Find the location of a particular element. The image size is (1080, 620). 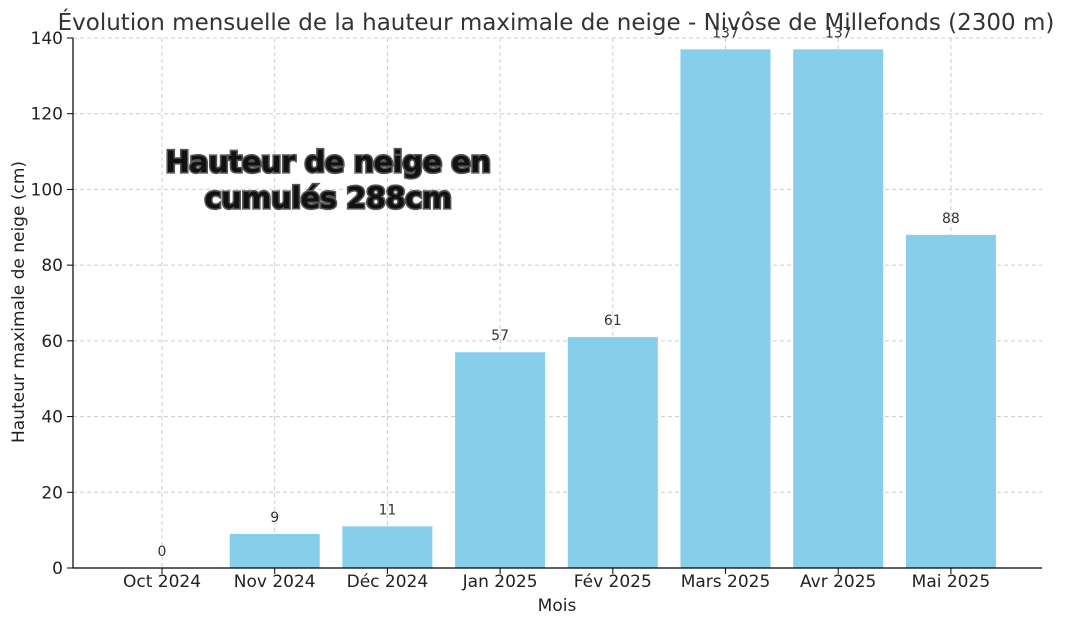

x-tick-label: Mars 2025 is located at coordinates (726, 582).